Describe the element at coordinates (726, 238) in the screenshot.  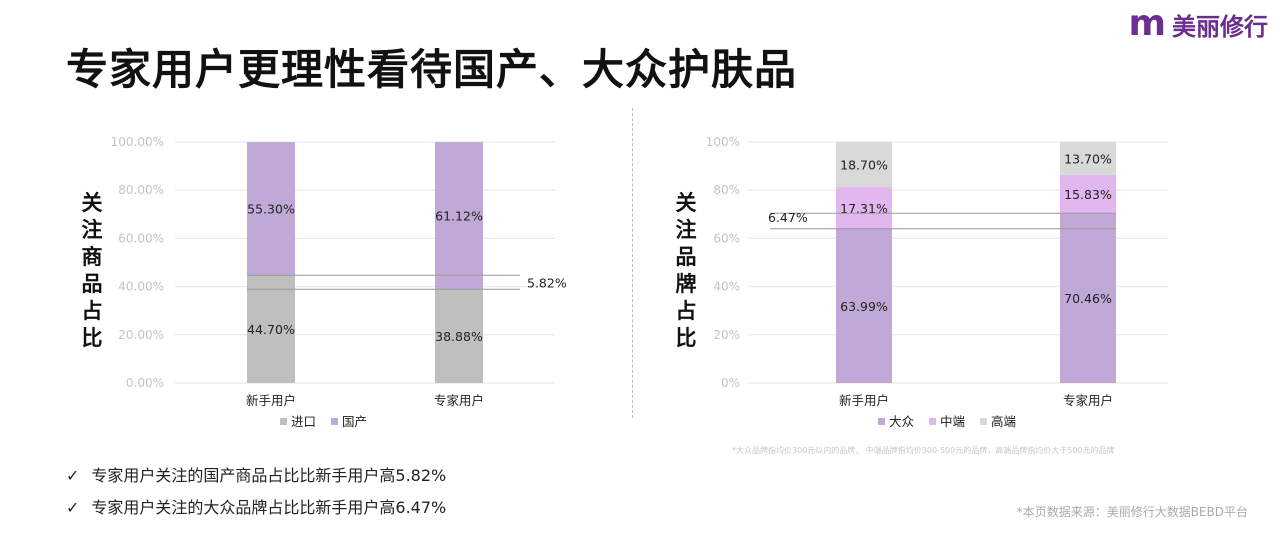
I see `y-tick-label: 60%` at that location.